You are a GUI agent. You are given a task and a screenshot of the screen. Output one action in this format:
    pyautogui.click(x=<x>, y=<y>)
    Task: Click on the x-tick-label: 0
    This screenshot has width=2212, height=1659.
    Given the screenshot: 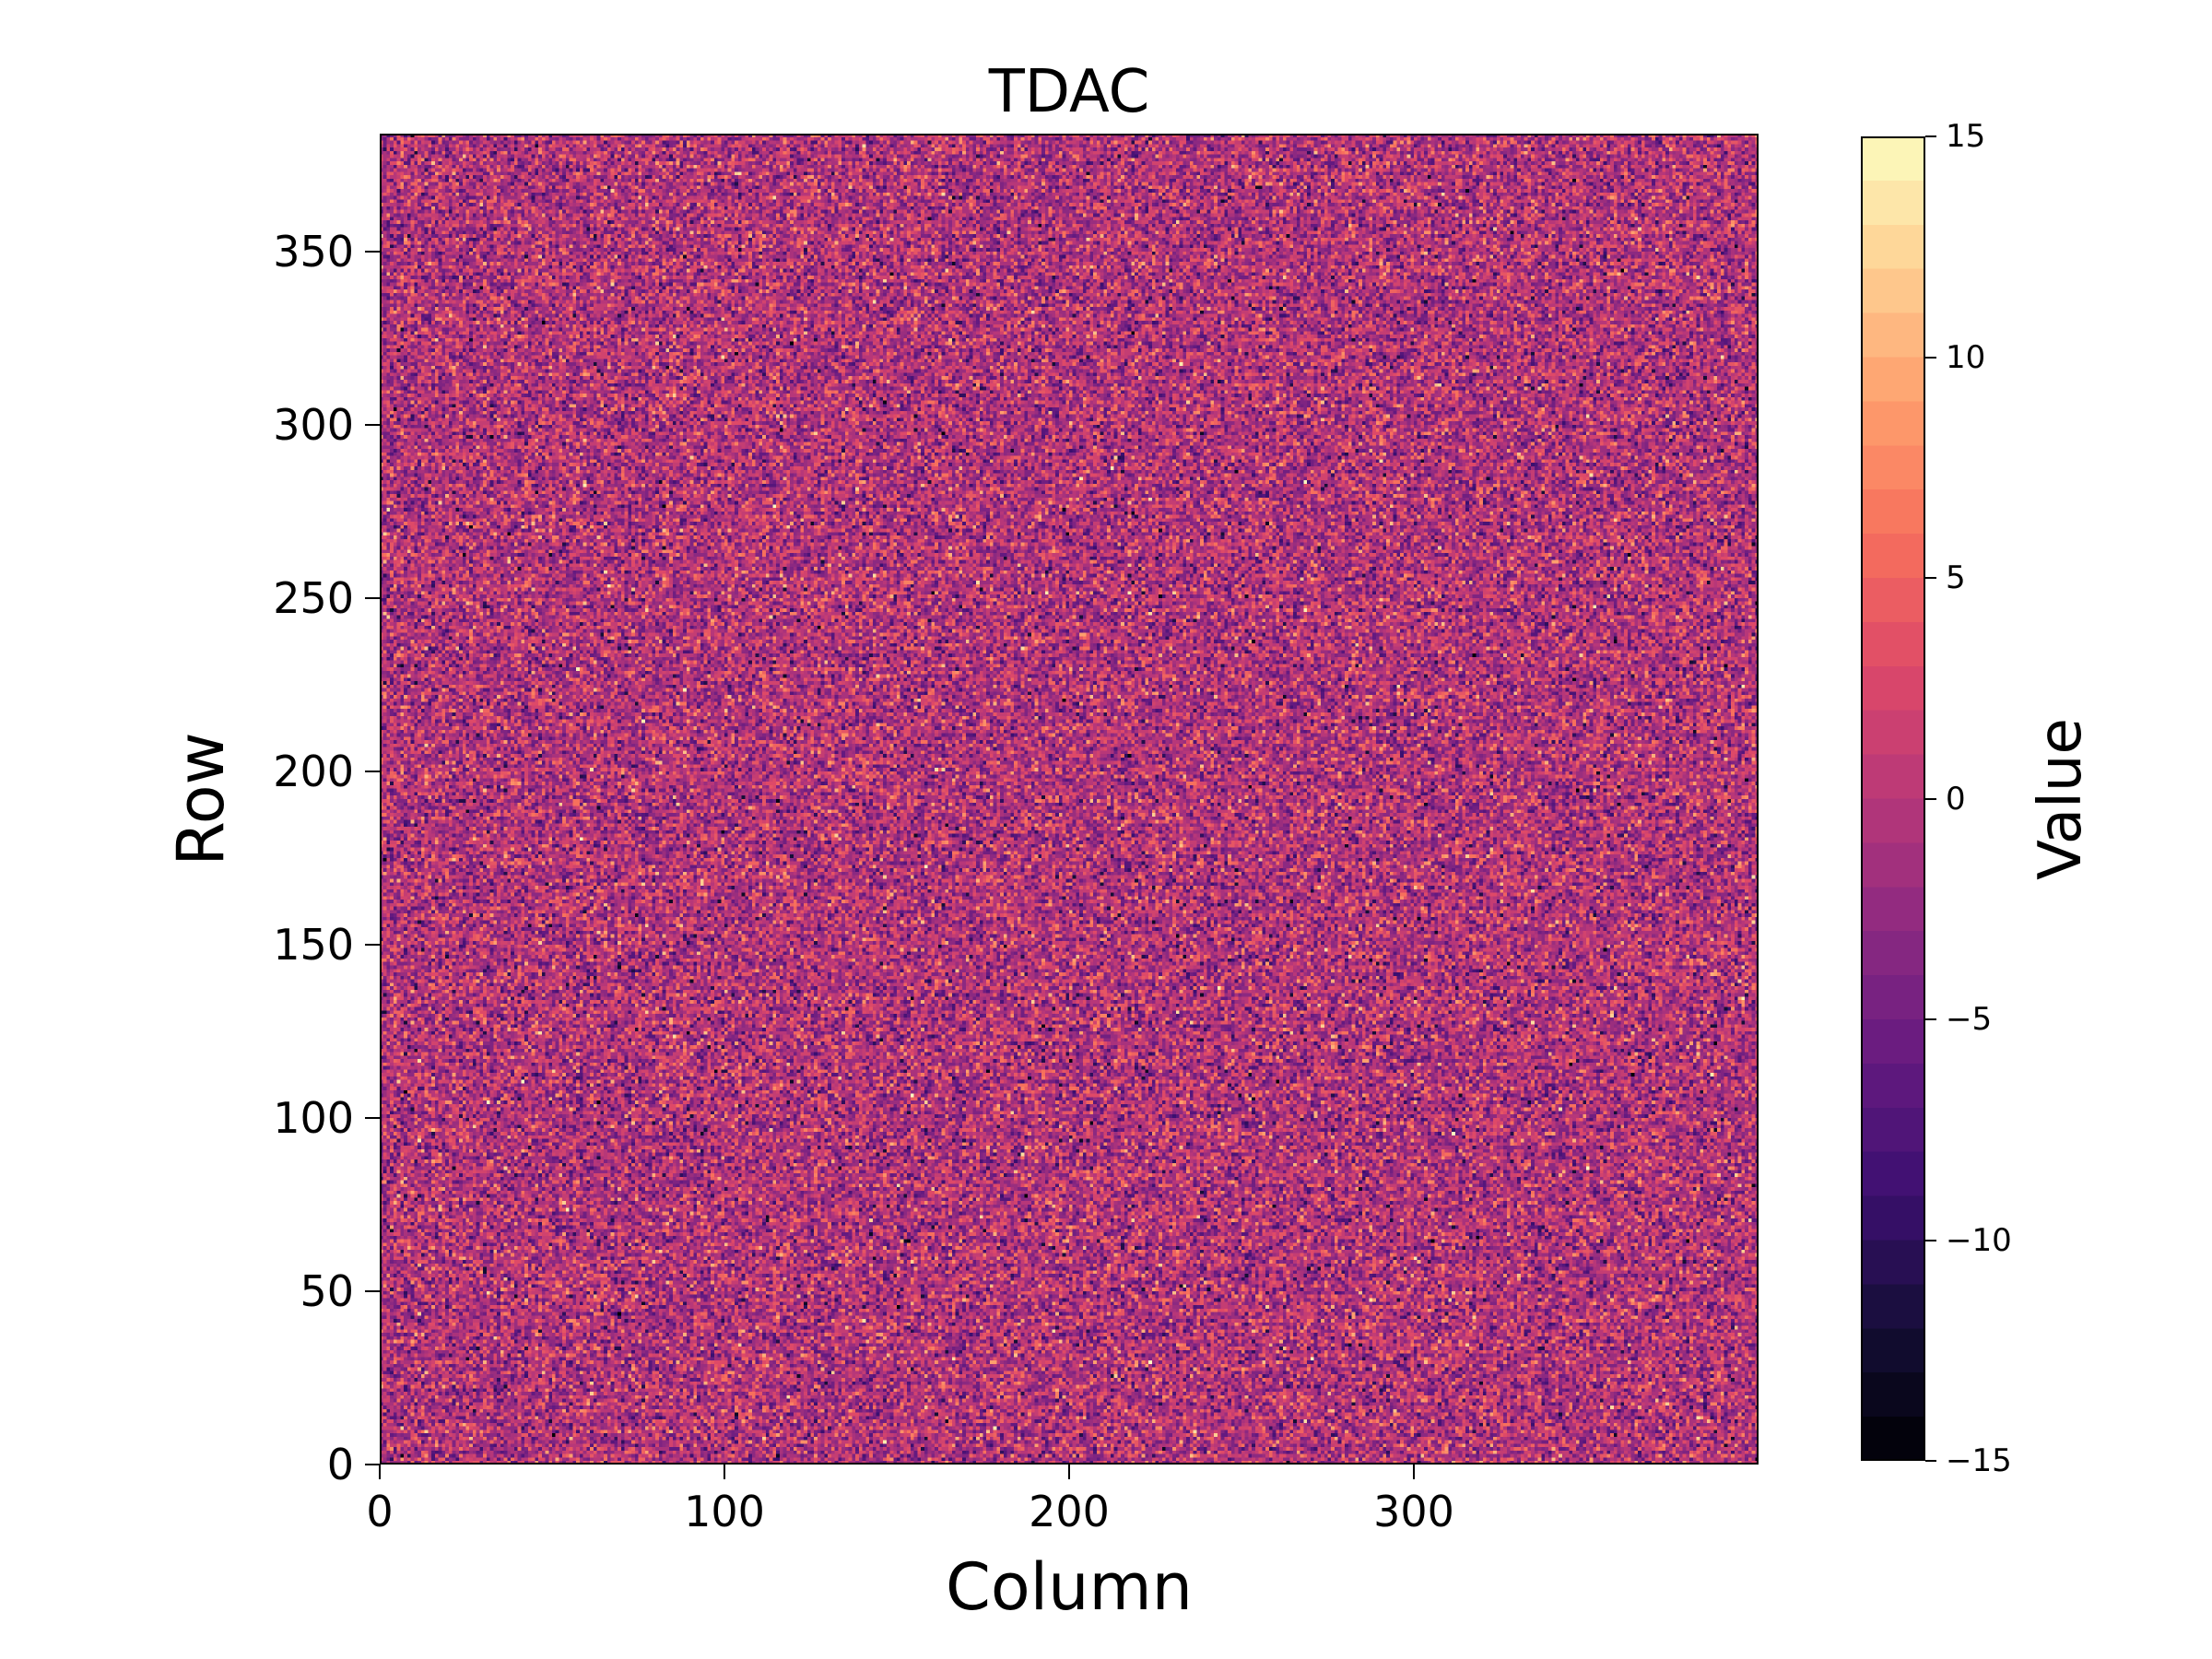 What is the action you would take?
    pyautogui.click(x=380, y=1511)
    